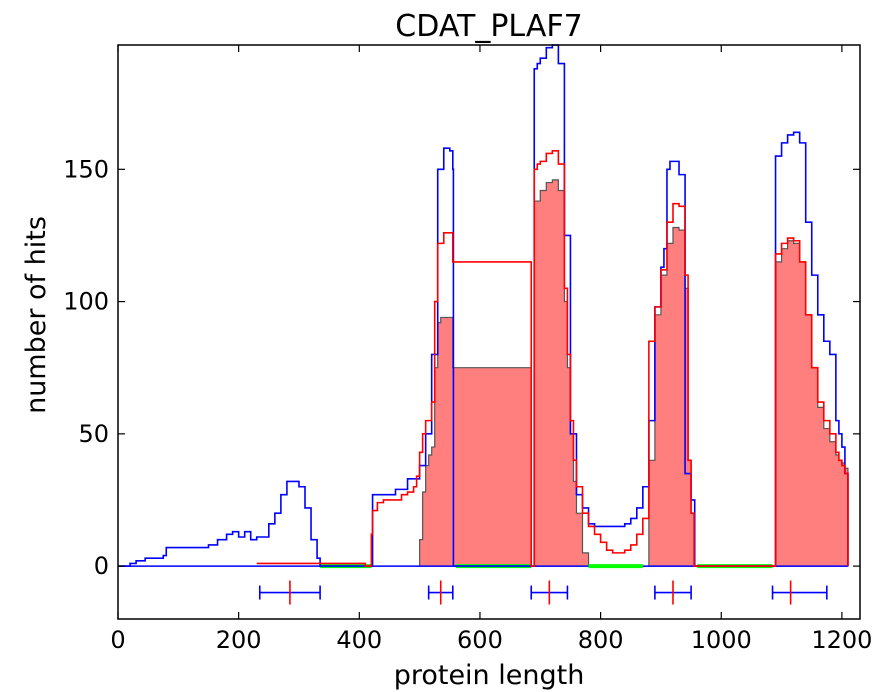  What do you see at coordinates (721, 640) in the screenshot?
I see `x-tick-label: 1000` at bounding box center [721, 640].